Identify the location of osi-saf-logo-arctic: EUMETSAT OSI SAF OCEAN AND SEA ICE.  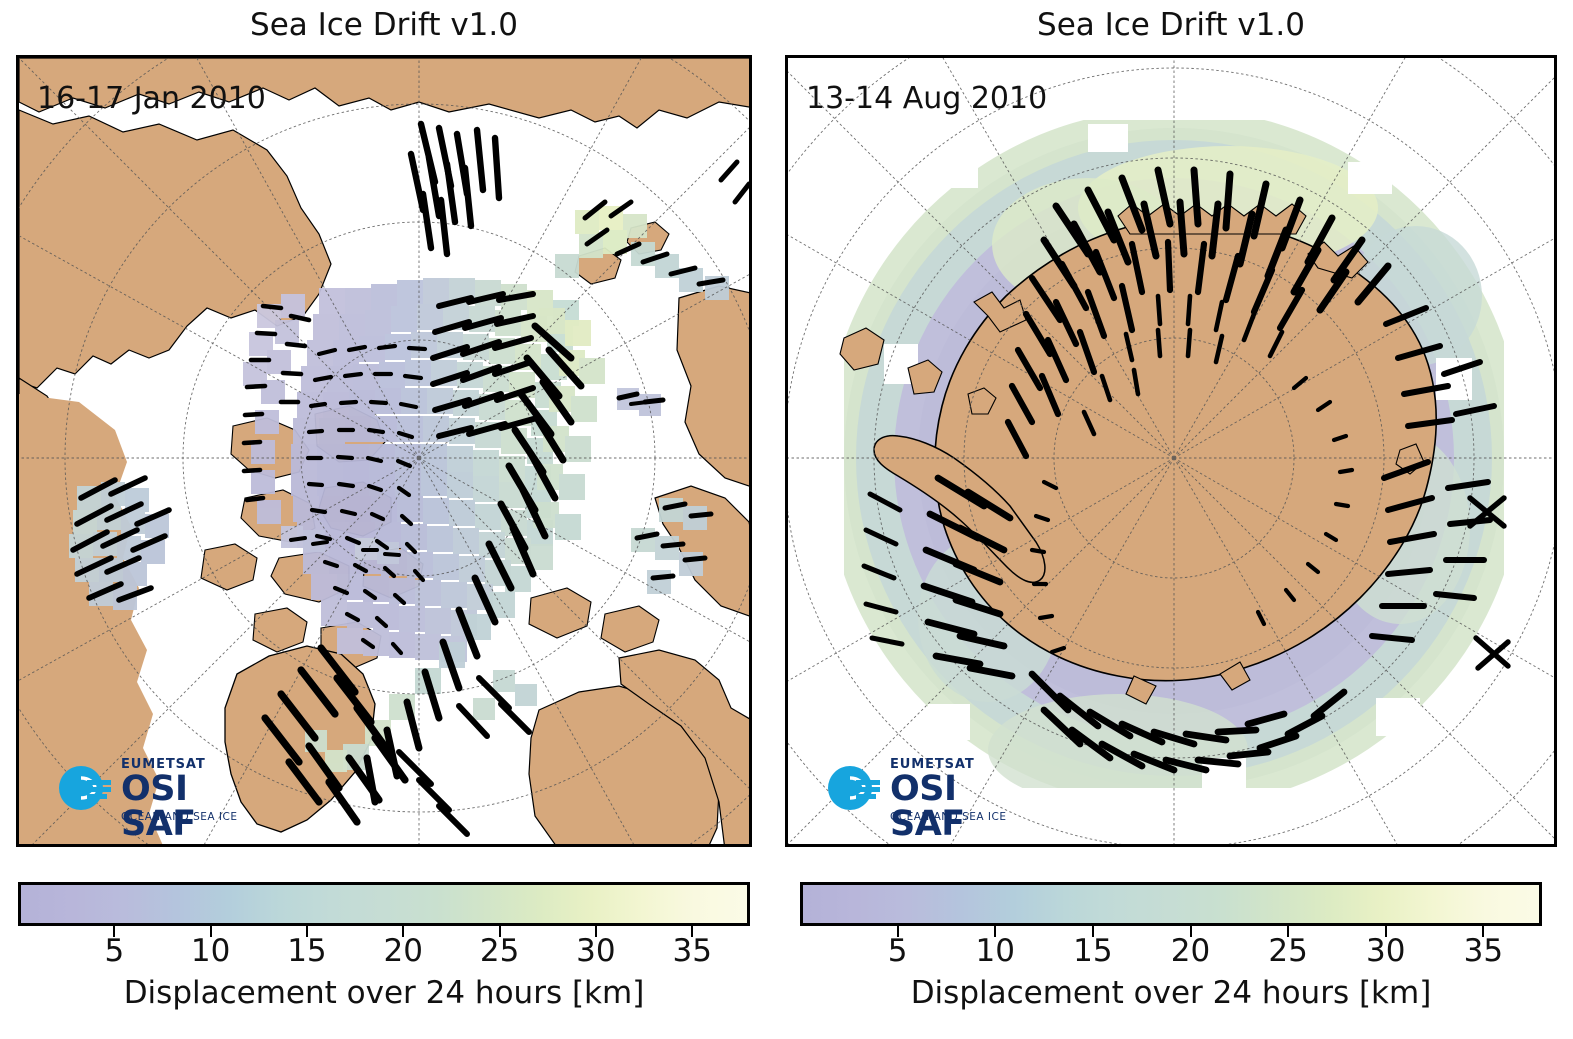
(163, 797).